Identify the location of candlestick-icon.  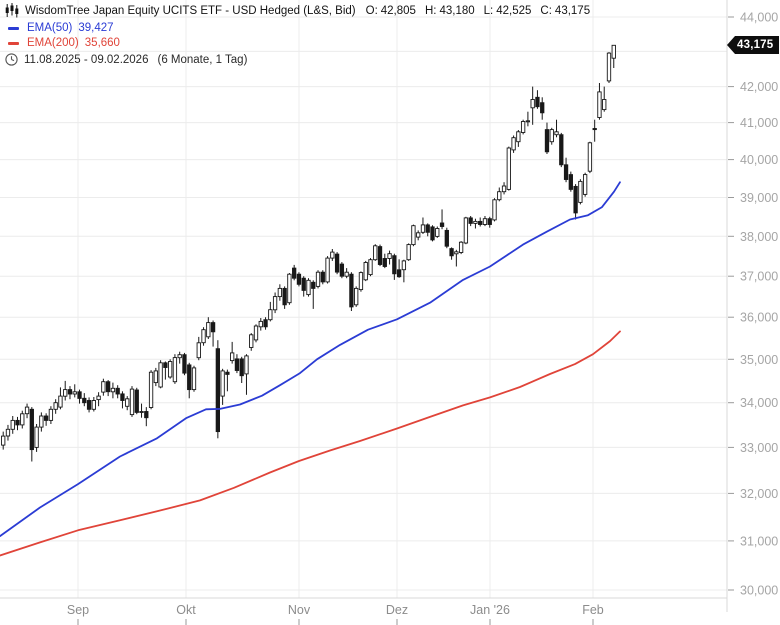
(12, 10).